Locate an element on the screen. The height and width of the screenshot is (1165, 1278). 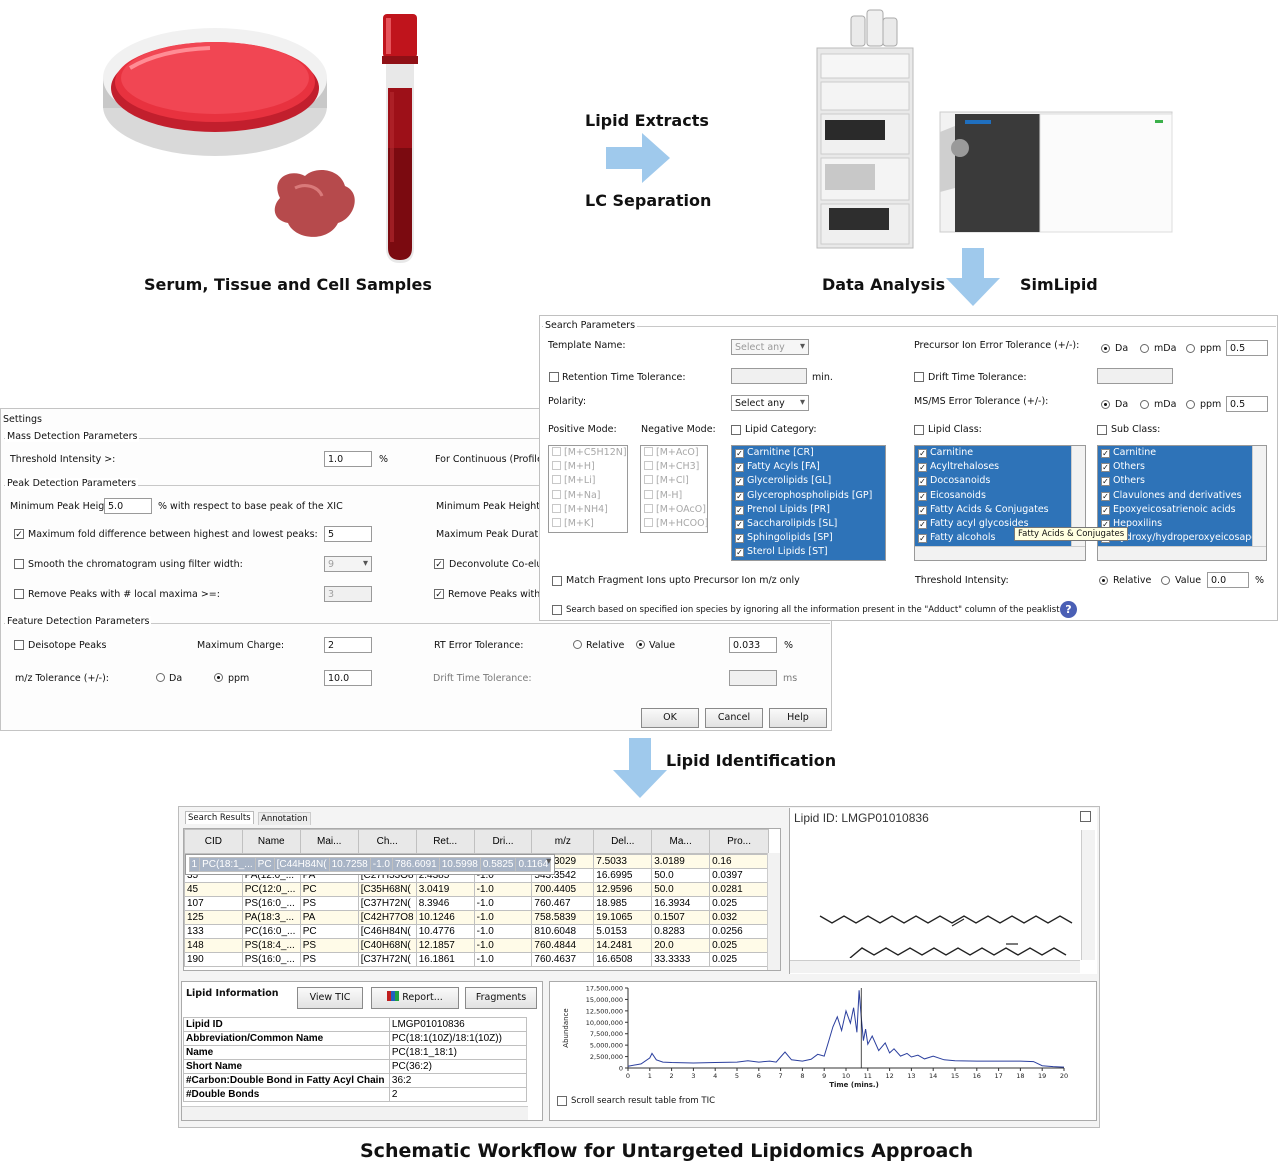
search-threshold-input: 0.0 is located at coordinates (1228, 580).